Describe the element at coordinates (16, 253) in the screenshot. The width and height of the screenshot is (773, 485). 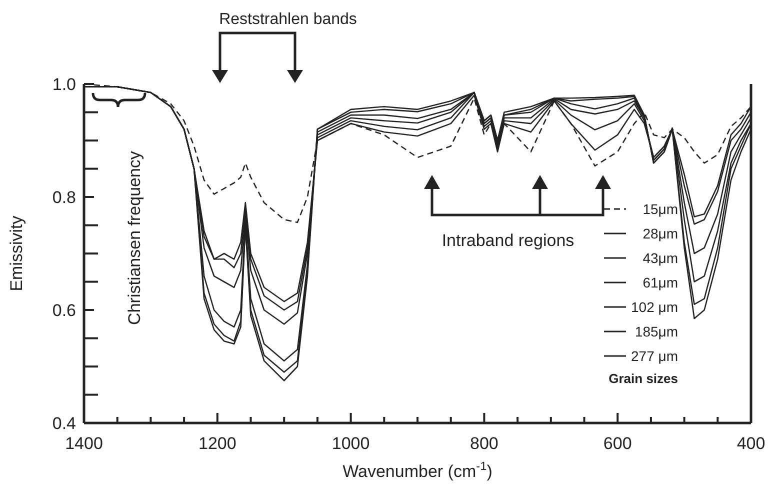
I see `y-axis-title: Emissivity` at that location.